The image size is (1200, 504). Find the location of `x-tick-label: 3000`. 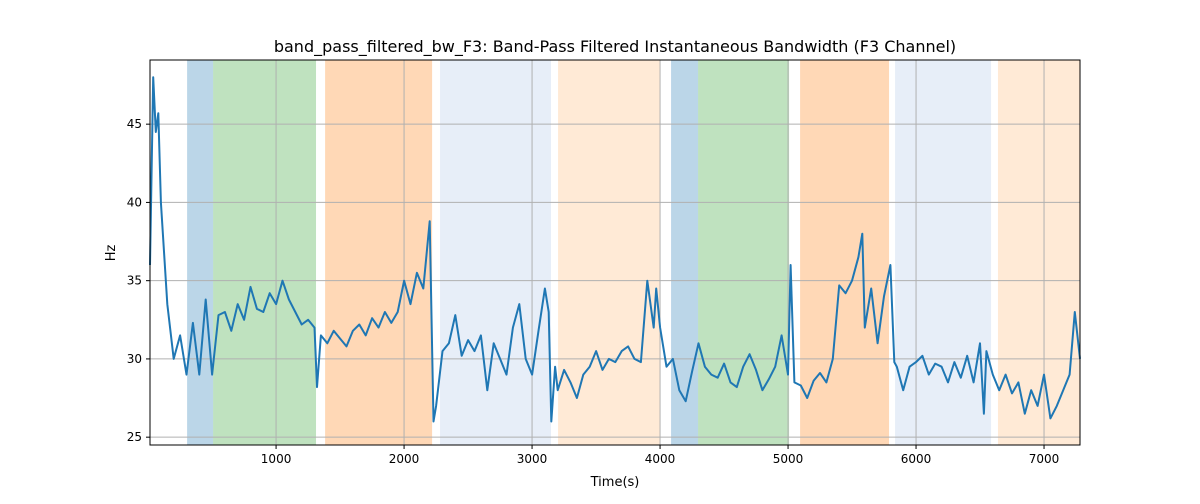

x-tick-label: 3000 is located at coordinates (532, 459).